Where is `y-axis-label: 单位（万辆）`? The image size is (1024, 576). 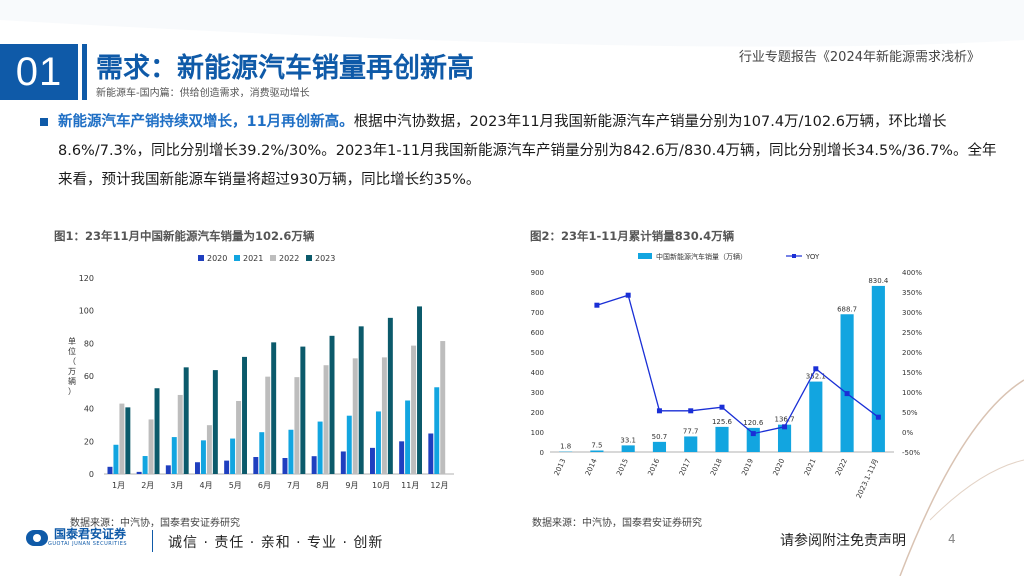
y-axis-label: 单位（万辆） is located at coordinates (72, 366).